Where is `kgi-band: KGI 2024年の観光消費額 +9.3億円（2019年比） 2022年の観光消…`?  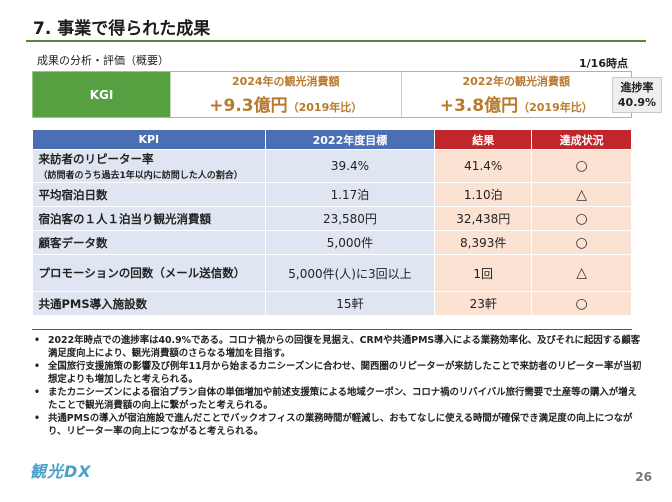 kgi-band: KGI 2024年の観光消費額 +9.3億円（2019年比） 2022年の観光消… is located at coordinates (332, 94).